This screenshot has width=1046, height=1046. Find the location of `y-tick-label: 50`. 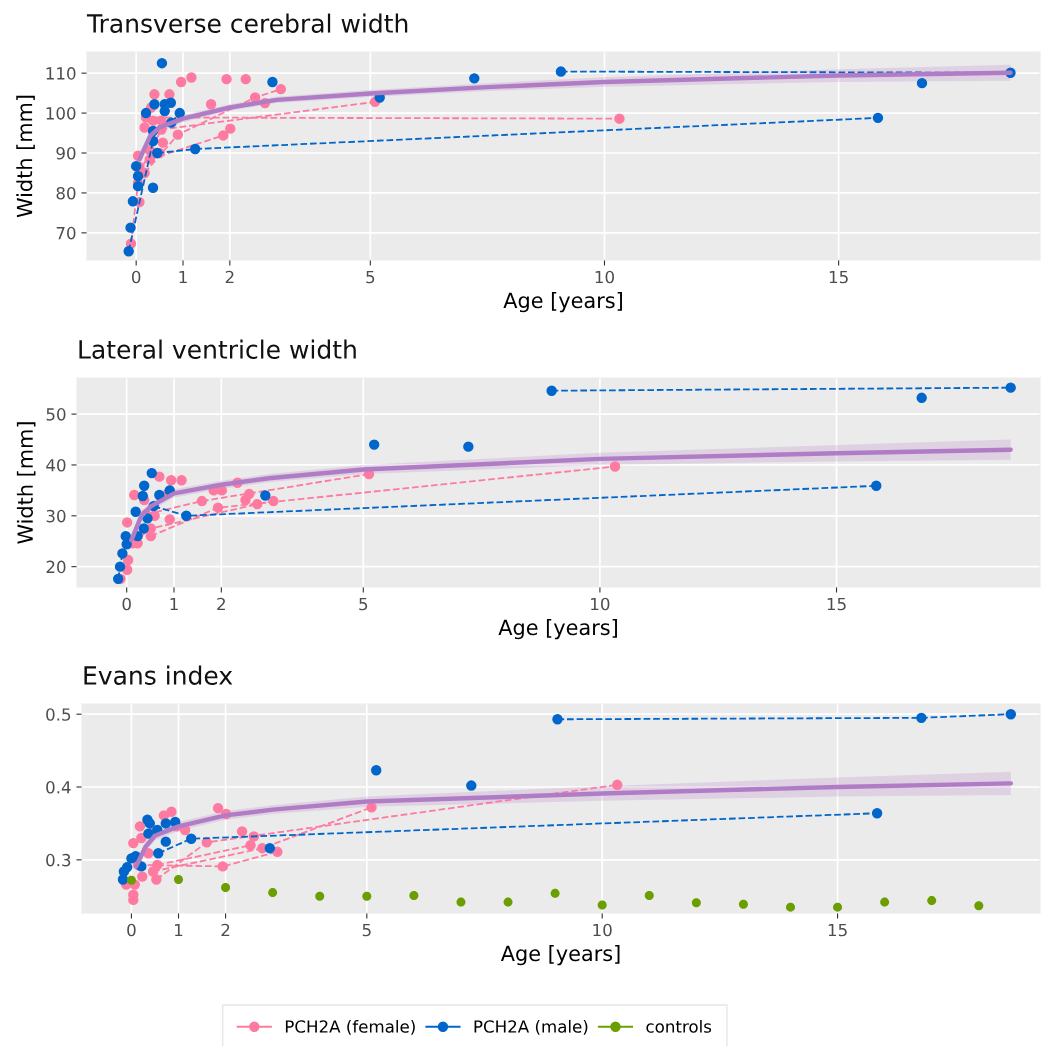

y-tick-label: 50 is located at coordinates (56, 414).